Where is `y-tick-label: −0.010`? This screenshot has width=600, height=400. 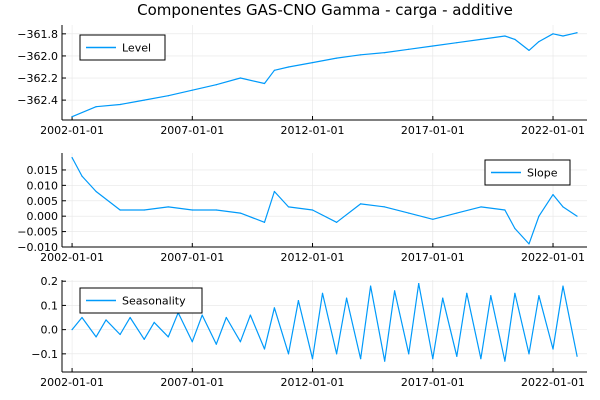
y-tick-label: −0.010 is located at coordinates (37, 247).